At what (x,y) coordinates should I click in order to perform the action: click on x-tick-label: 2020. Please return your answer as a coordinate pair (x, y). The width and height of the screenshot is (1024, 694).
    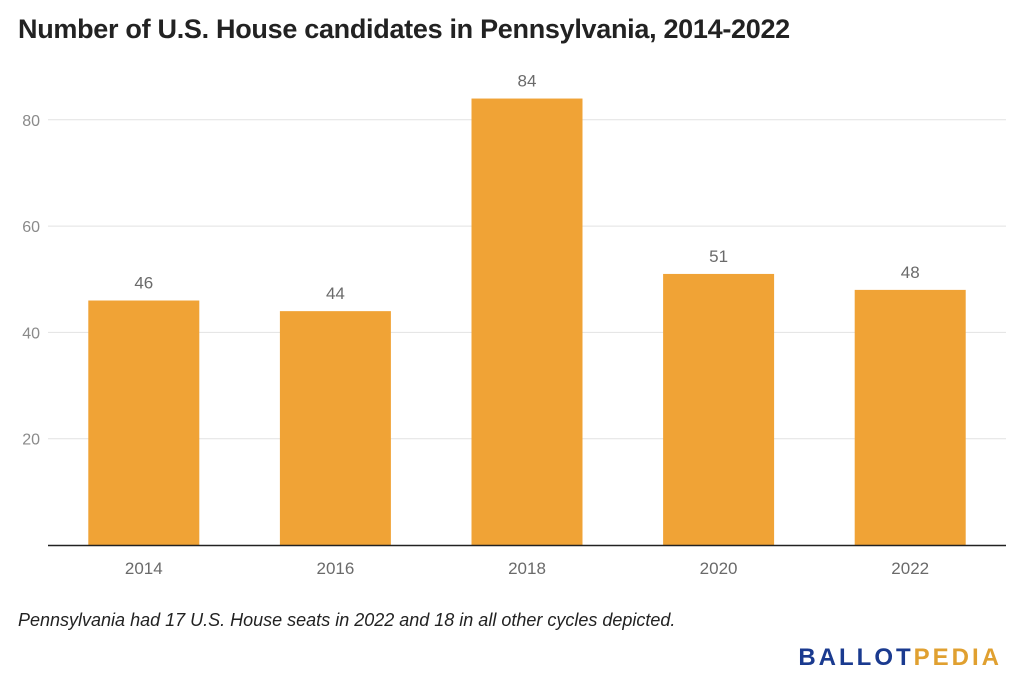
    Looking at the image, I should click on (719, 568).